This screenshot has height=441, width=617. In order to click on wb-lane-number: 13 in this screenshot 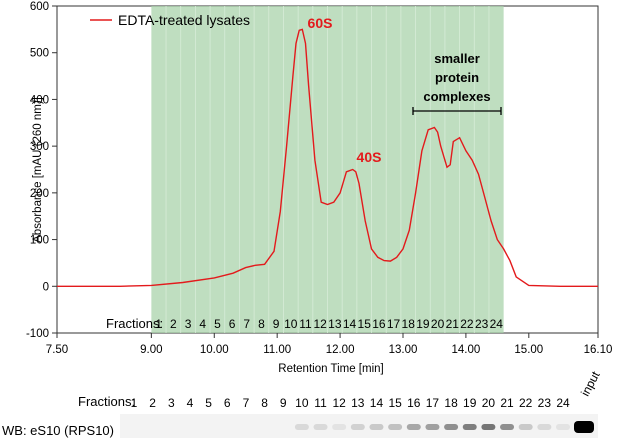, I will do `click(358, 403)`.